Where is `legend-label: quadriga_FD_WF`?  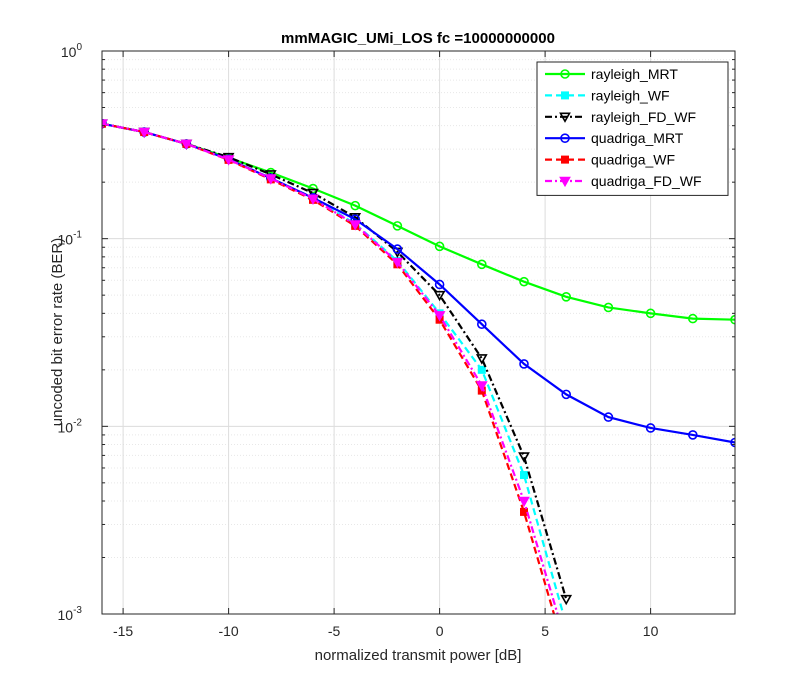 legend-label: quadriga_FD_WF is located at coordinates (646, 181).